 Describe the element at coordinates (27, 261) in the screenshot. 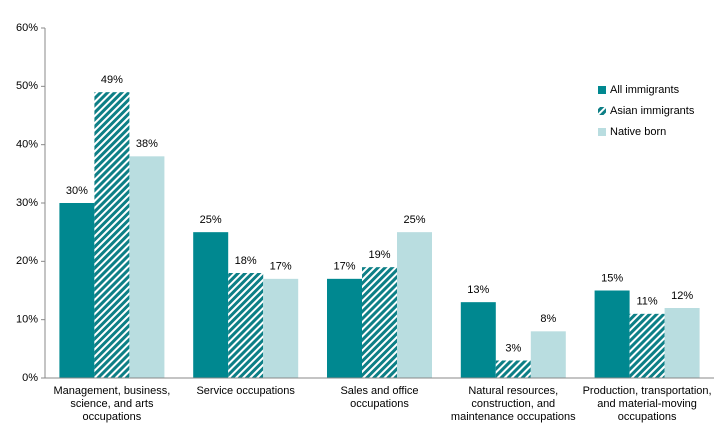

I see `y-tick-label: 20%` at that location.